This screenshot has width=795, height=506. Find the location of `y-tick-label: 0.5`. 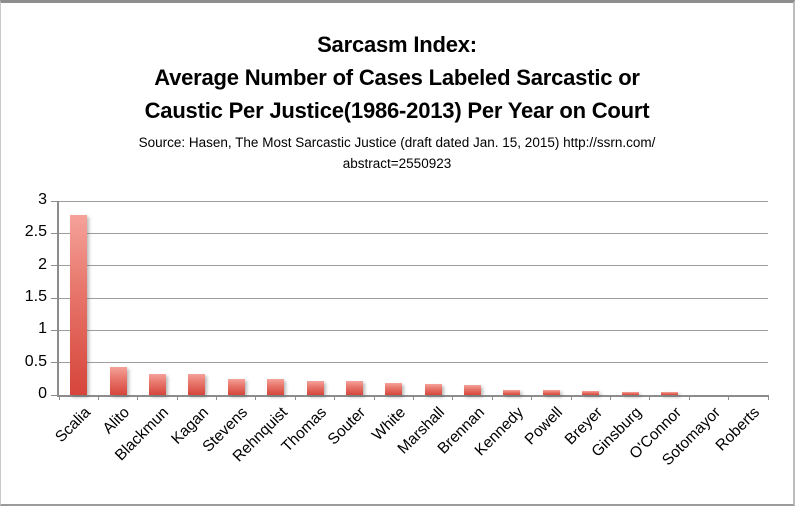

y-tick-label: 0.5 is located at coordinates (35, 361).